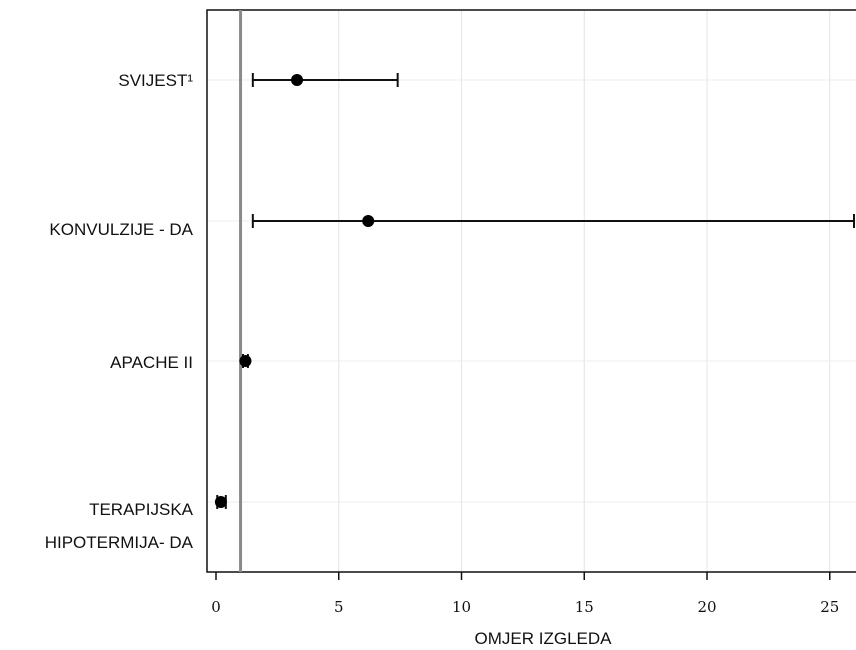 The width and height of the screenshot is (856, 650). What do you see at coordinates (141, 509) in the screenshot?
I see `category-label: TERAPIJSKA` at bounding box center [141, 509].